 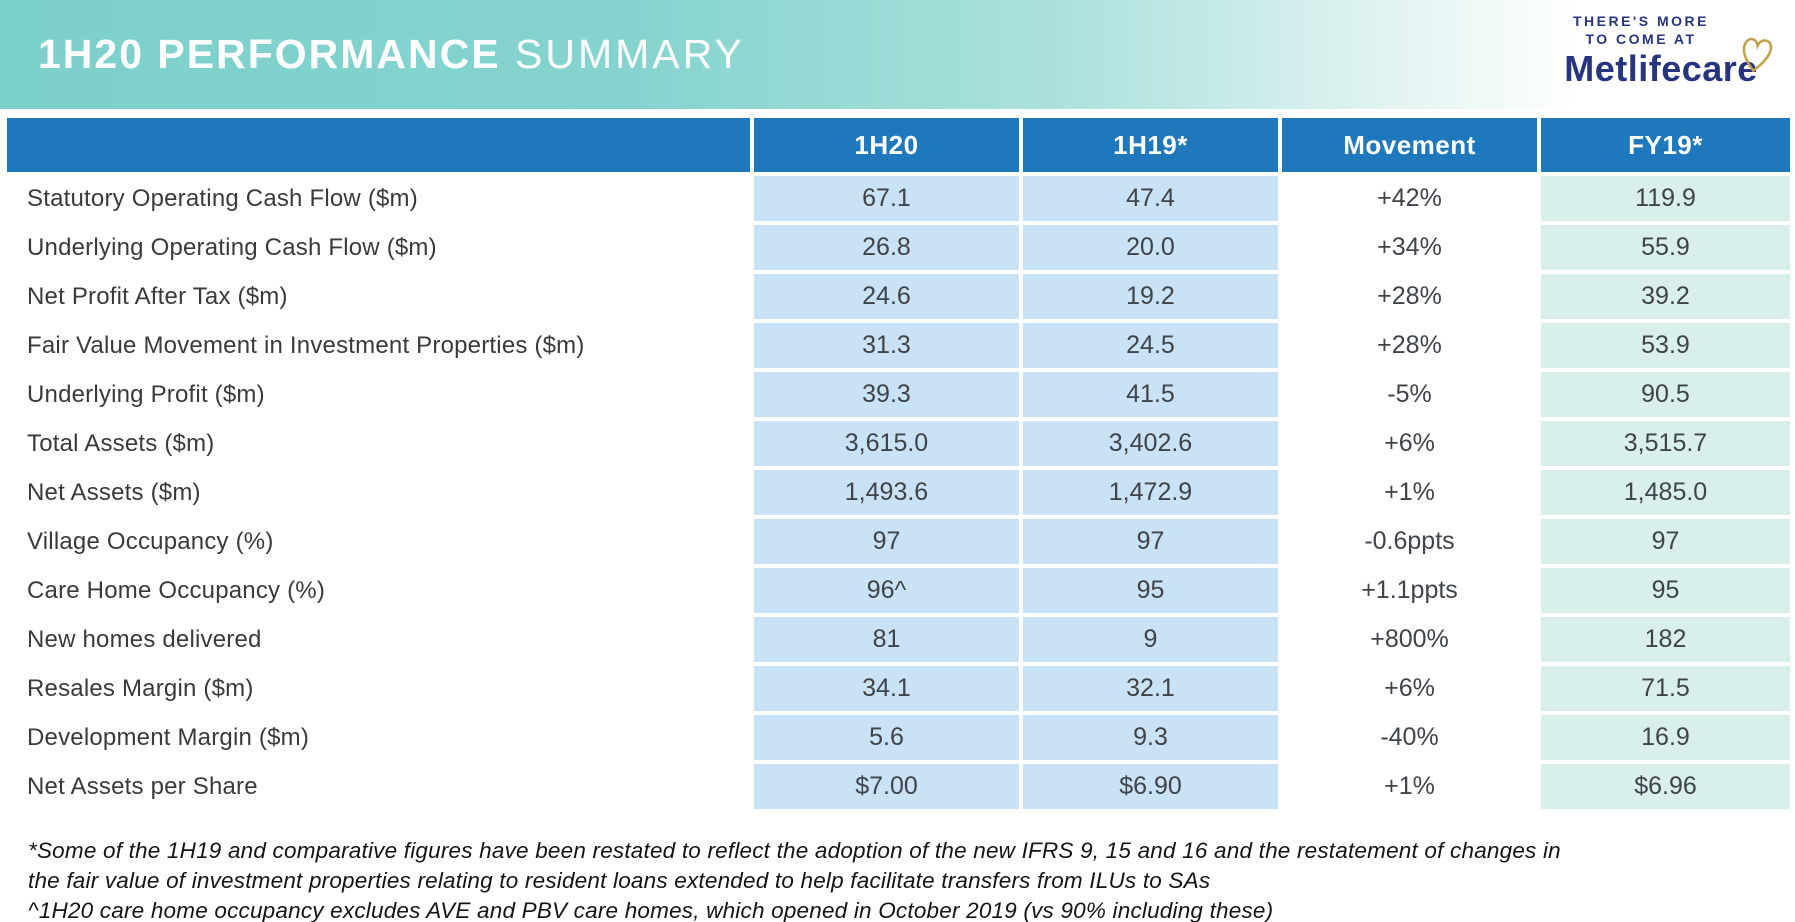 I want to click on cell-fy19: 97, so click(x=1665, y=541).